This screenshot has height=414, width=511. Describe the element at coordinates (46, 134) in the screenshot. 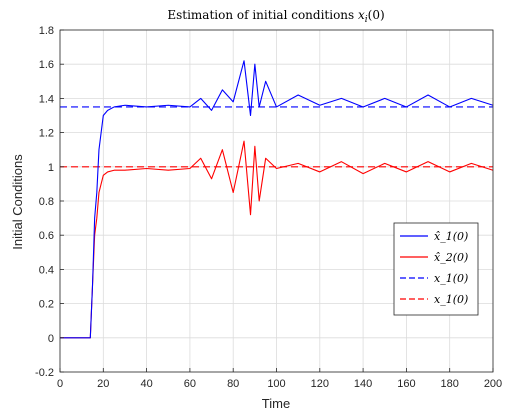

I see `y-tick-label: 1.2` at that location.